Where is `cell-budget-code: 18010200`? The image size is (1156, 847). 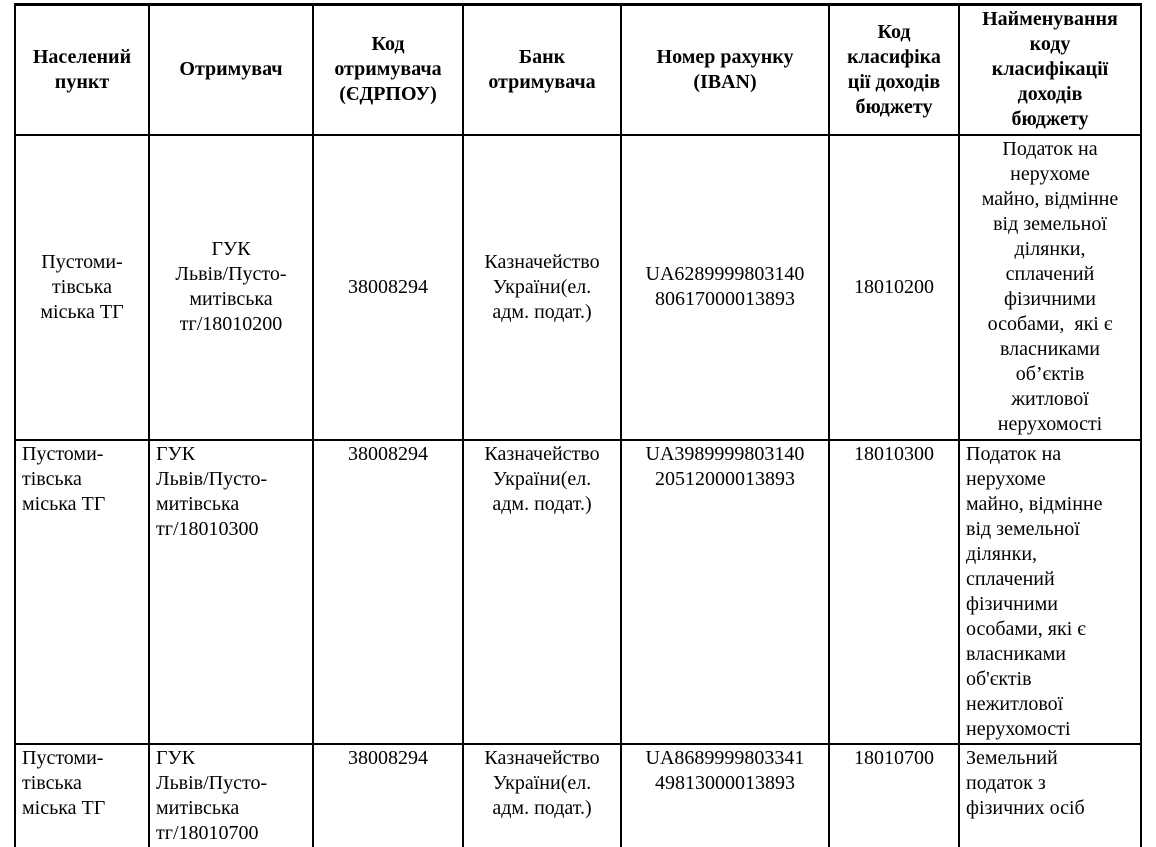
cell-budget-code: 18010200 is located at coordinates (894, 287).